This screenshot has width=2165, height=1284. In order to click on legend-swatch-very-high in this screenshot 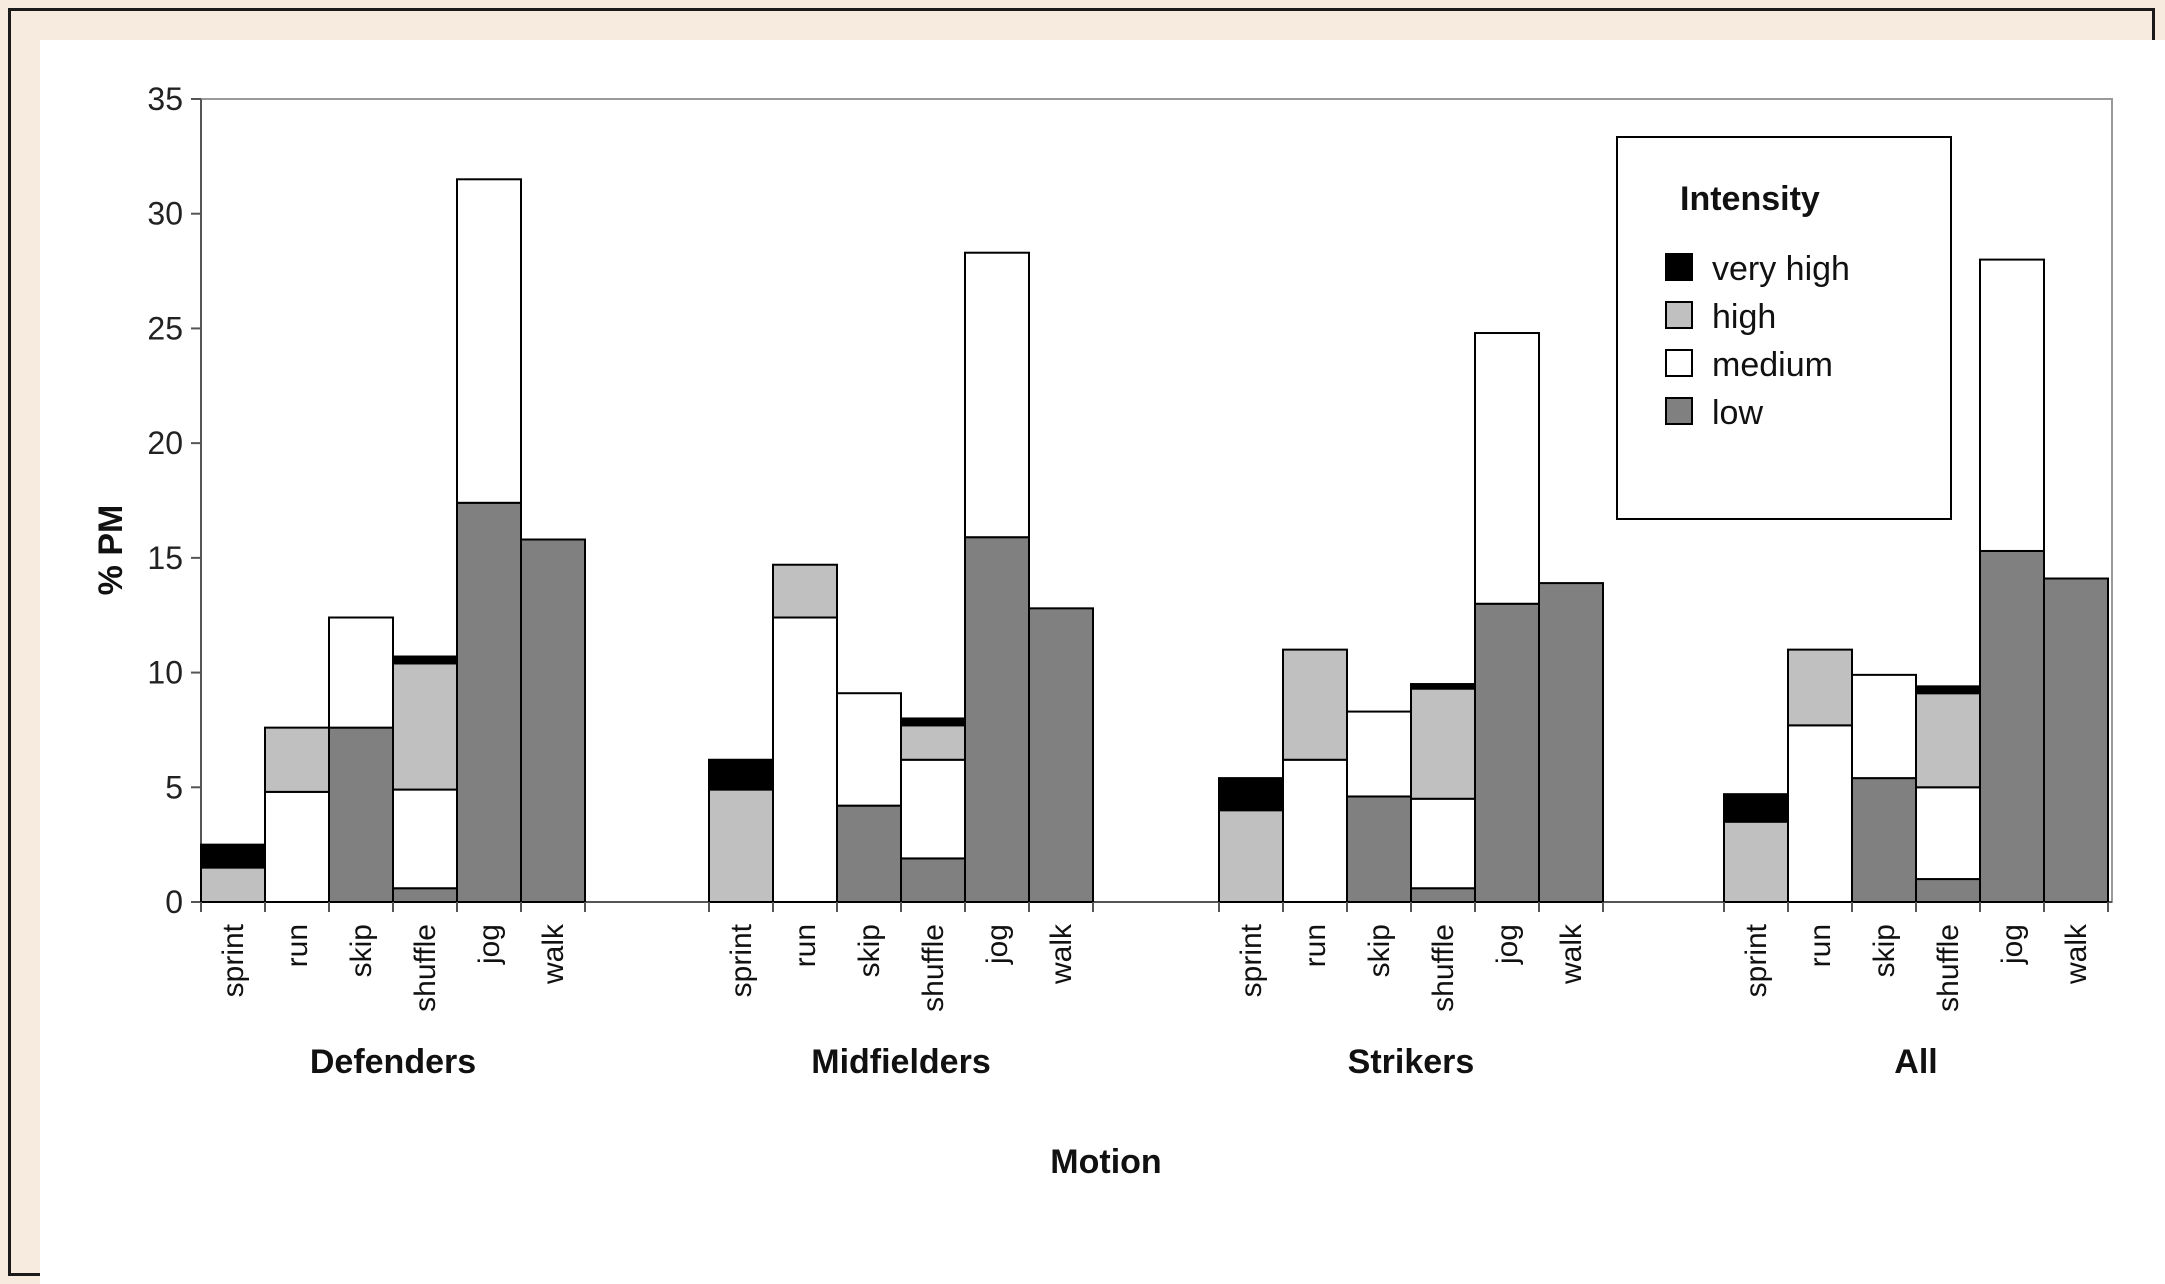, I will do `click(1679, 267)`.